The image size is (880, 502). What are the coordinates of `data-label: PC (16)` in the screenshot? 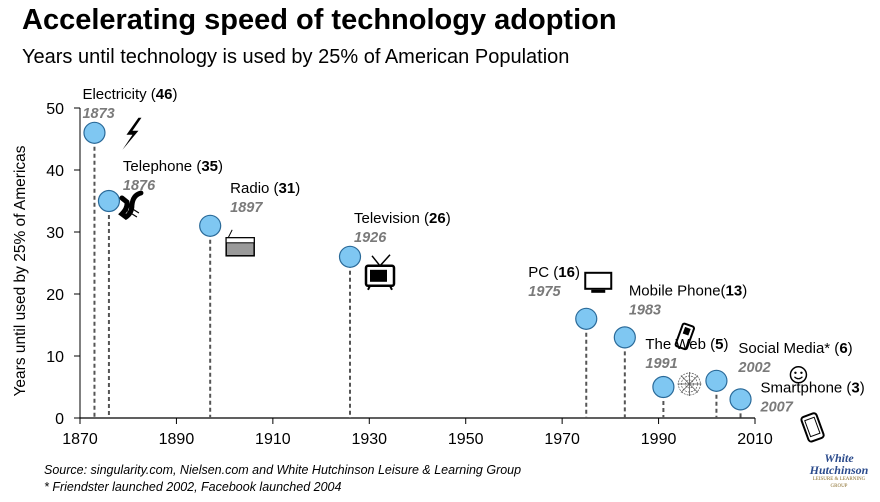 It's located at (554, 272).